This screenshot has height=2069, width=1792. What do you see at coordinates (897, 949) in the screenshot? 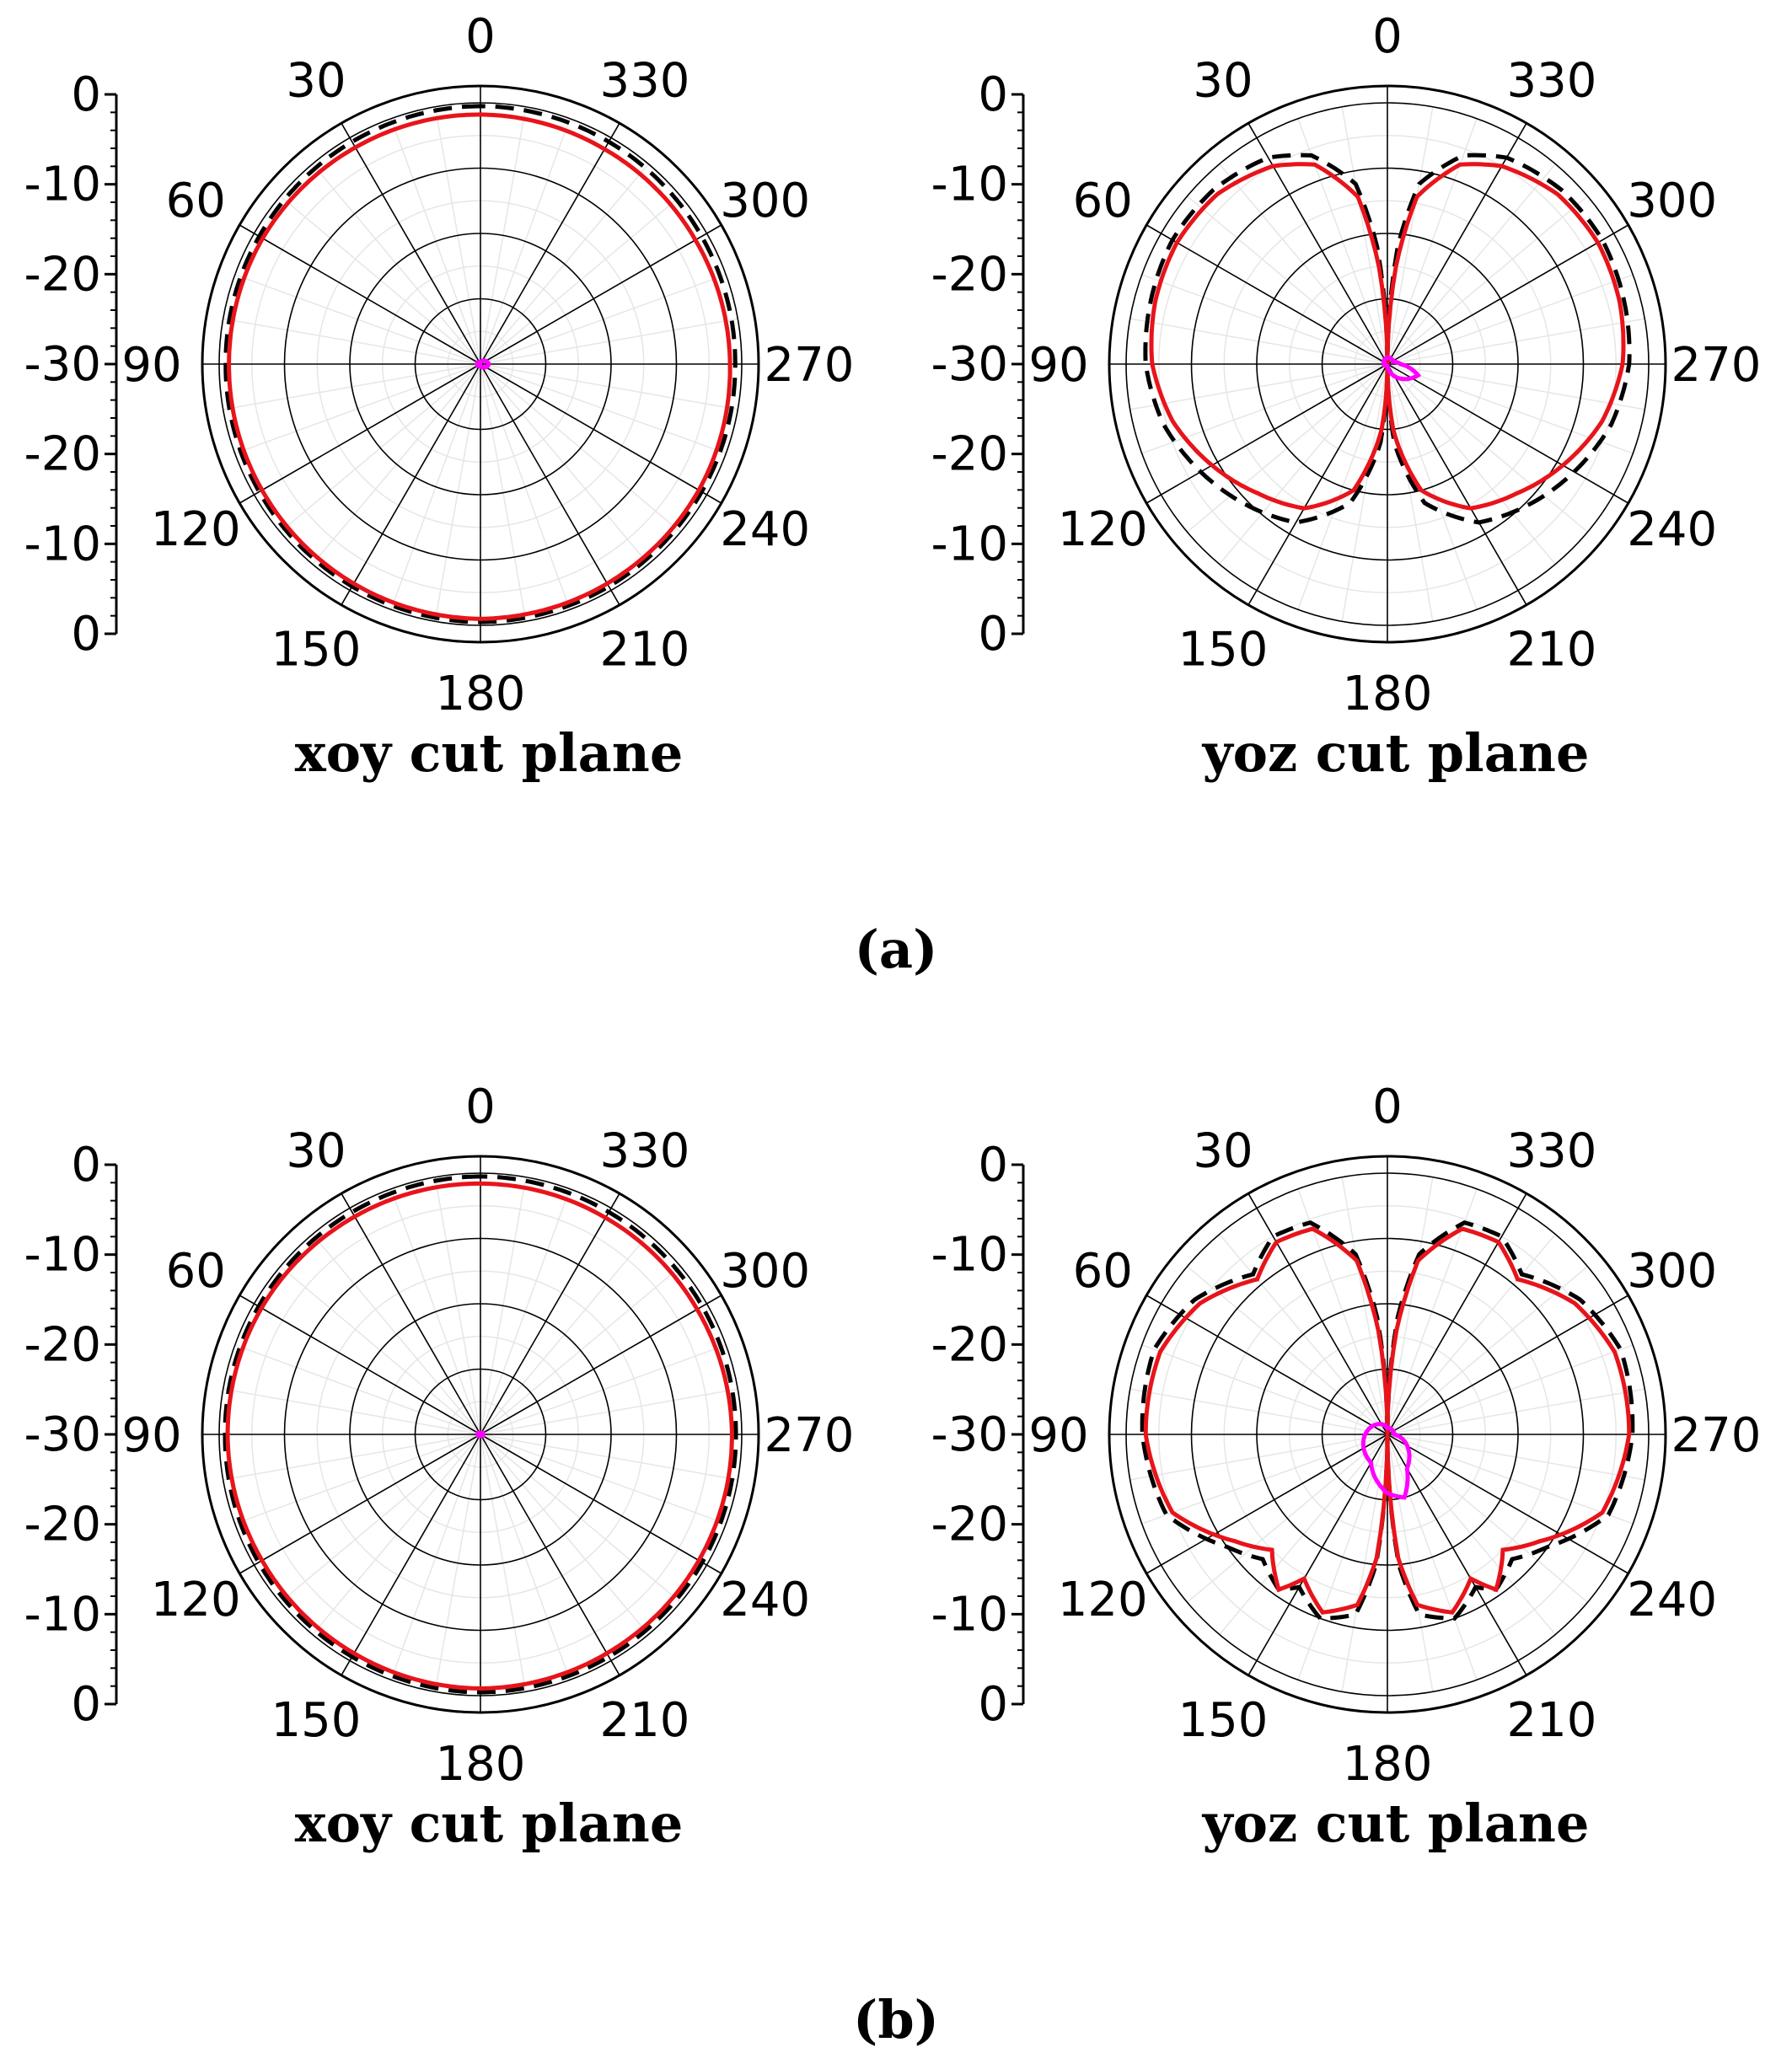
I see `panel-label-a: (a)` at bounding box center [897, 949].